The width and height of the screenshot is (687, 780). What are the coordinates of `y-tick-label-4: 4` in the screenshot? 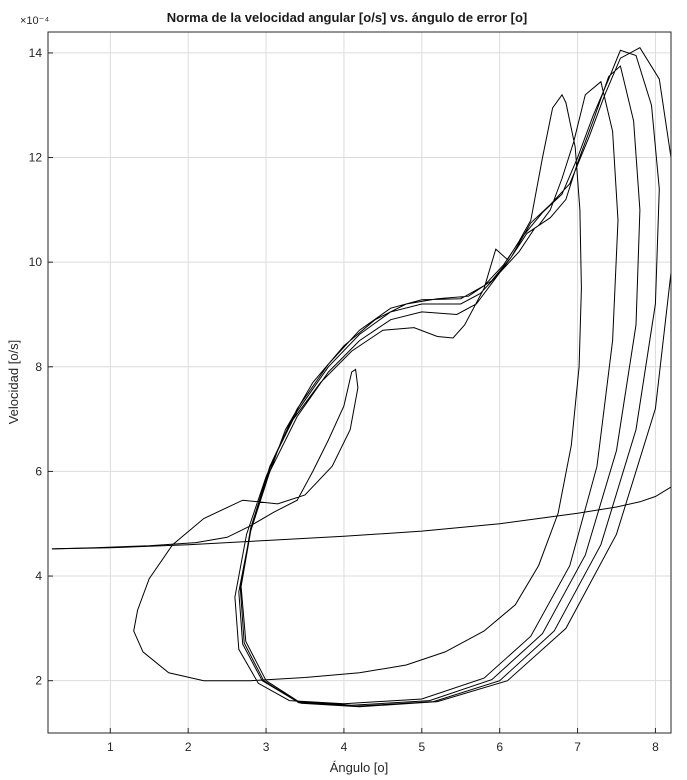 It's located at (38, 576).